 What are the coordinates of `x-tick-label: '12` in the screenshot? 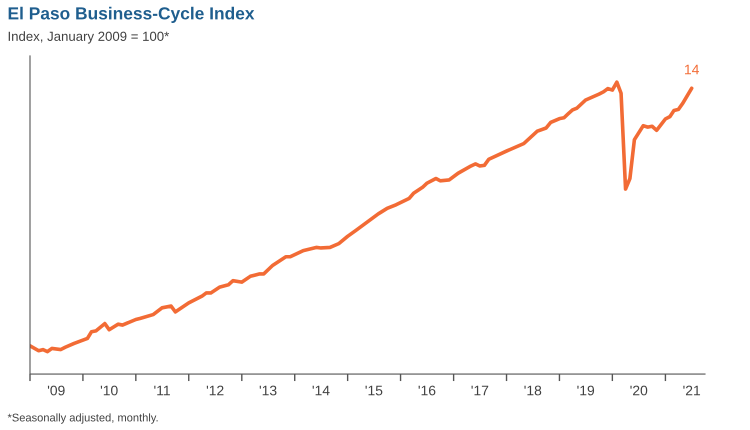 It's located at (215, 391).